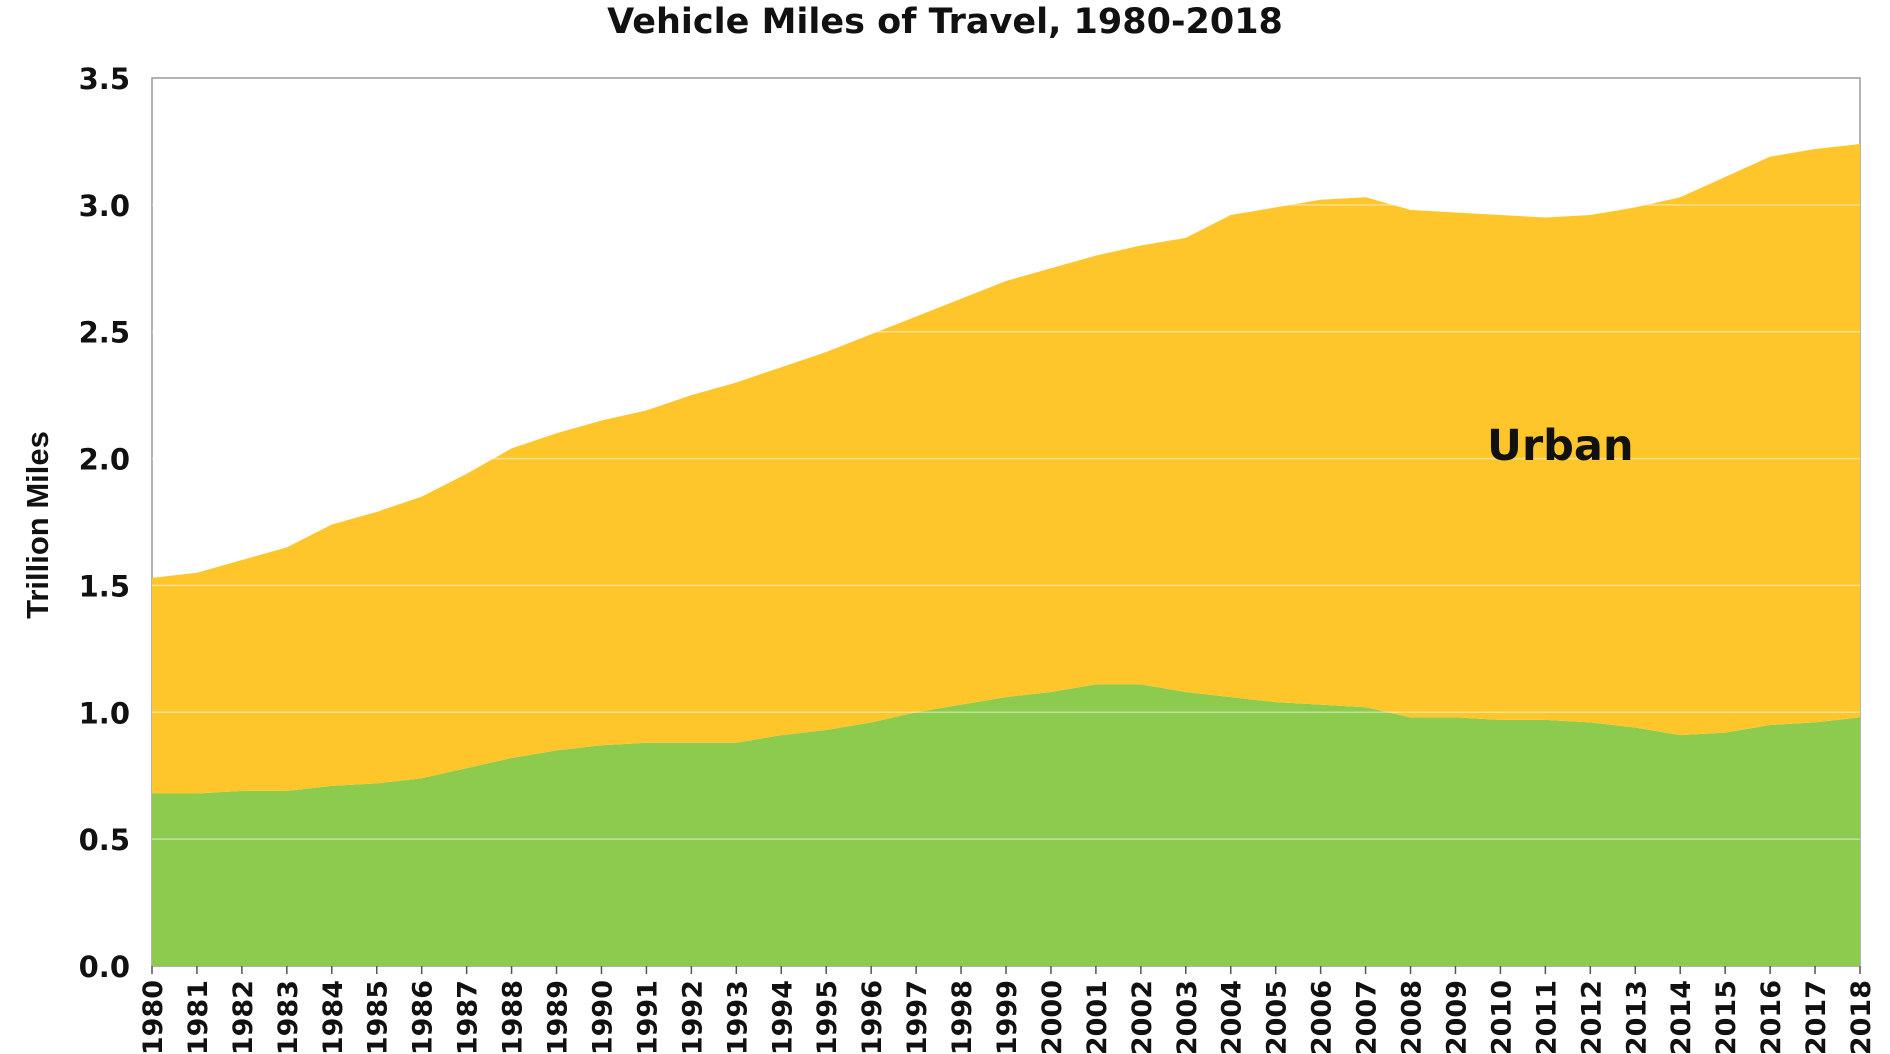 This screenshot has height=1054, width=1890. I want to click on x-tick-label: 1994, so click(782, 1017).